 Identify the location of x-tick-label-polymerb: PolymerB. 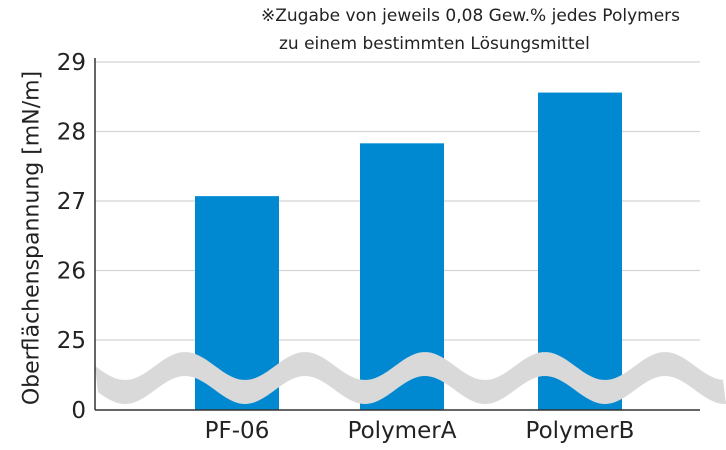
(580, 431).